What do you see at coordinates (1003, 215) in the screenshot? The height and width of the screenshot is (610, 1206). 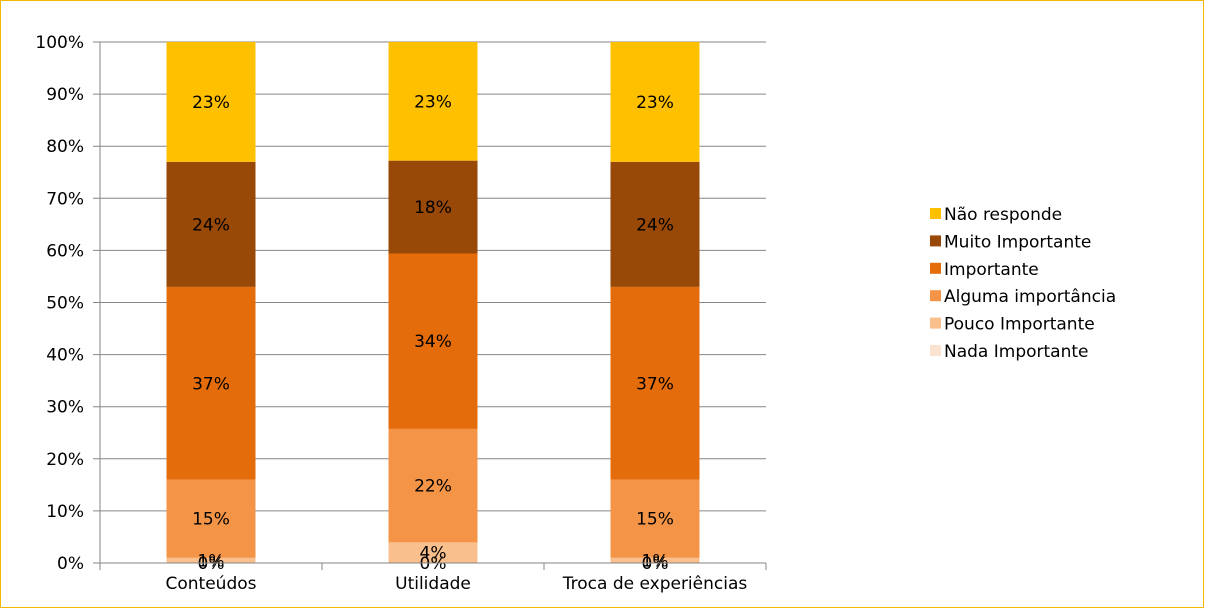 I see `legend-label: Não responde` at bounding box center [1003, 215].